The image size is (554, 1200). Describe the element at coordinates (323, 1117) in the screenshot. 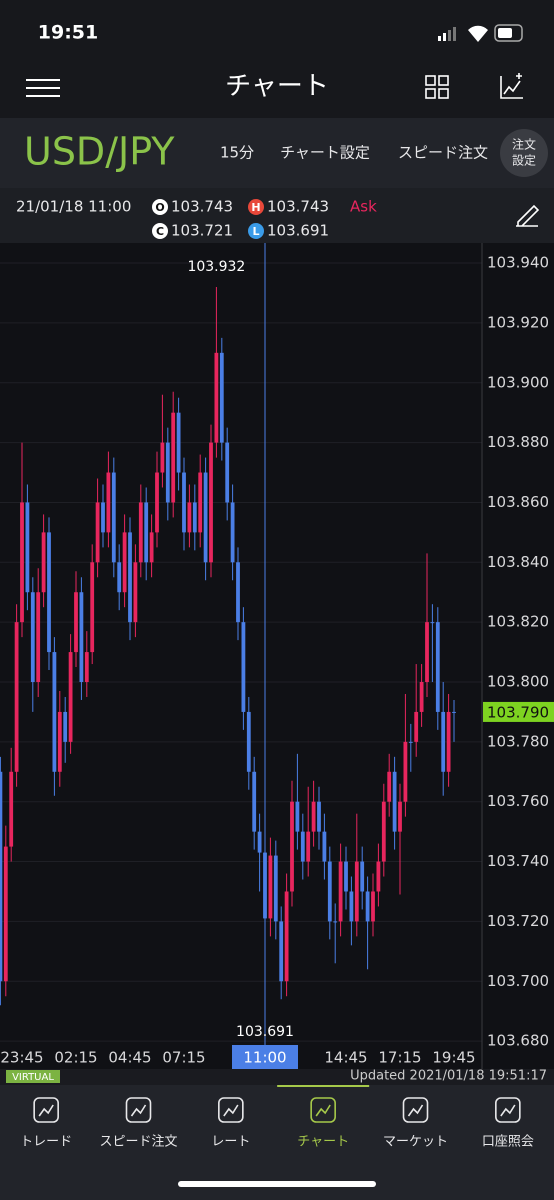

I see `tab: チャート` at that location.